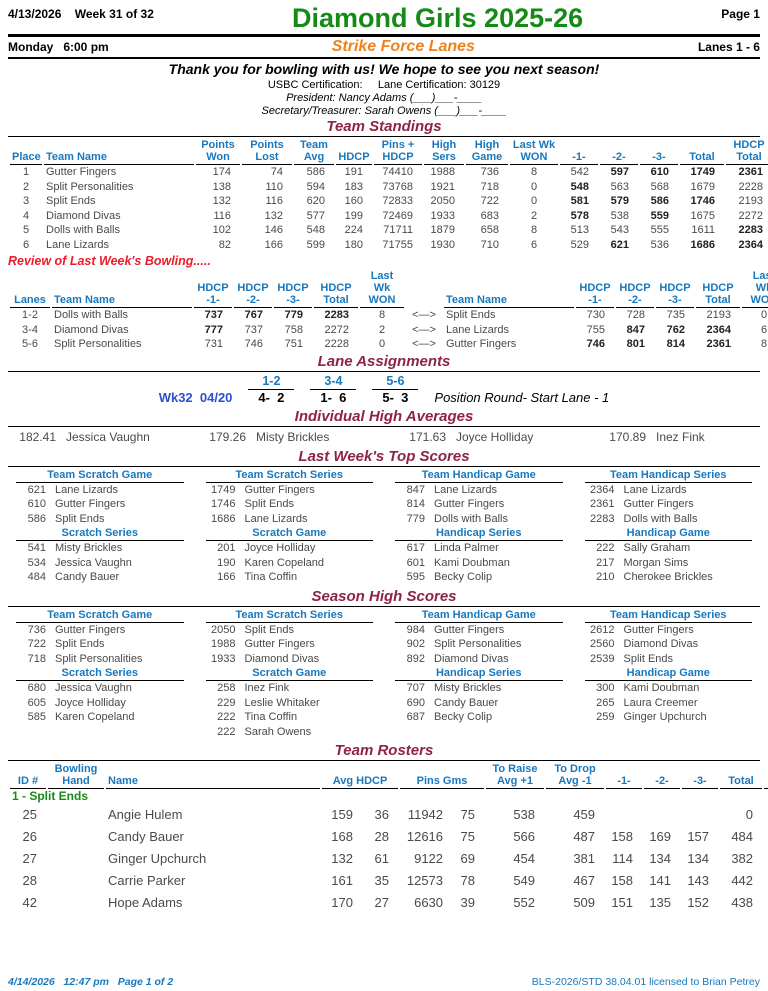 The width and height of the screenshot is (768, 991). I want to click on roster-cell-raise: 538, so click(524, 814).